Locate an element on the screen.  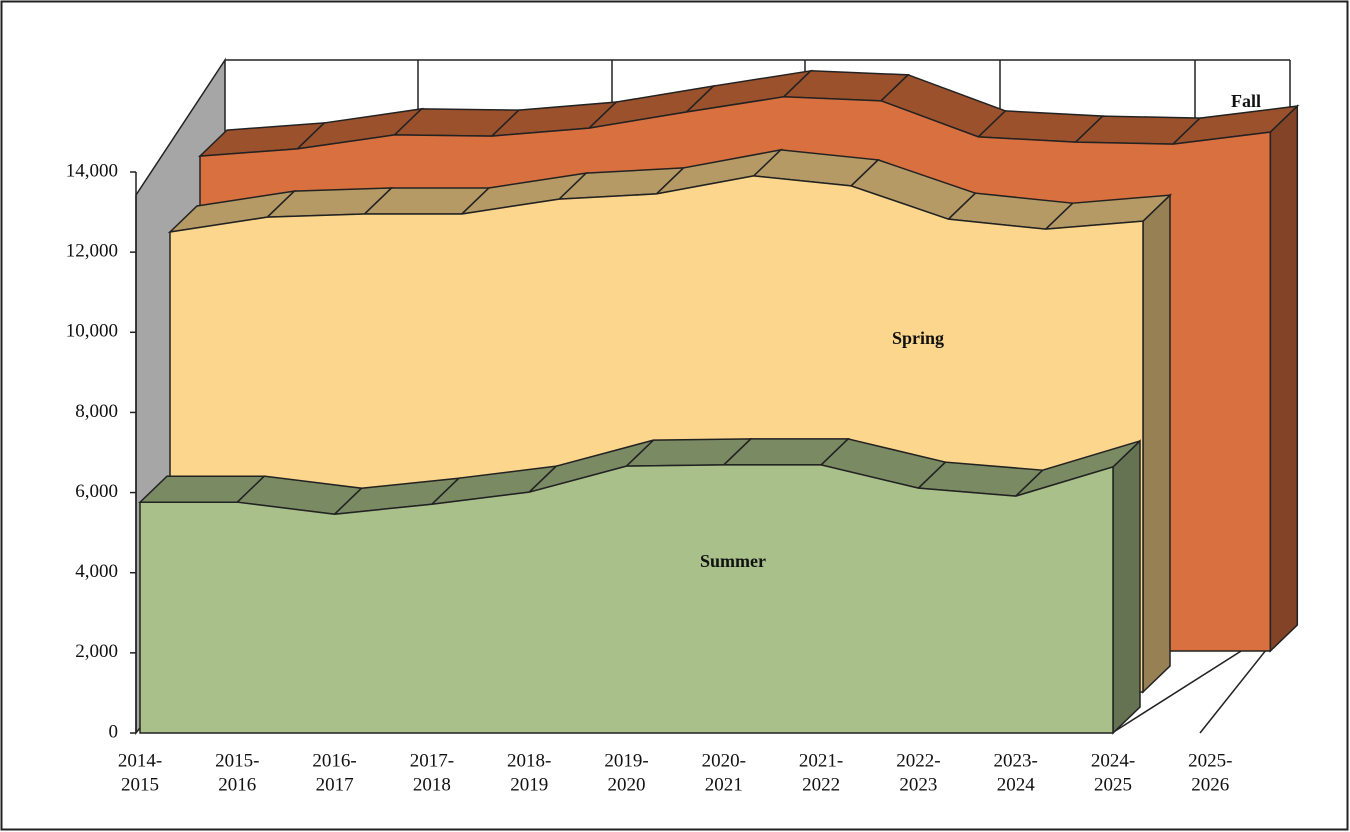
x-tick-label: 2019- is located at coordinates (626, 760).